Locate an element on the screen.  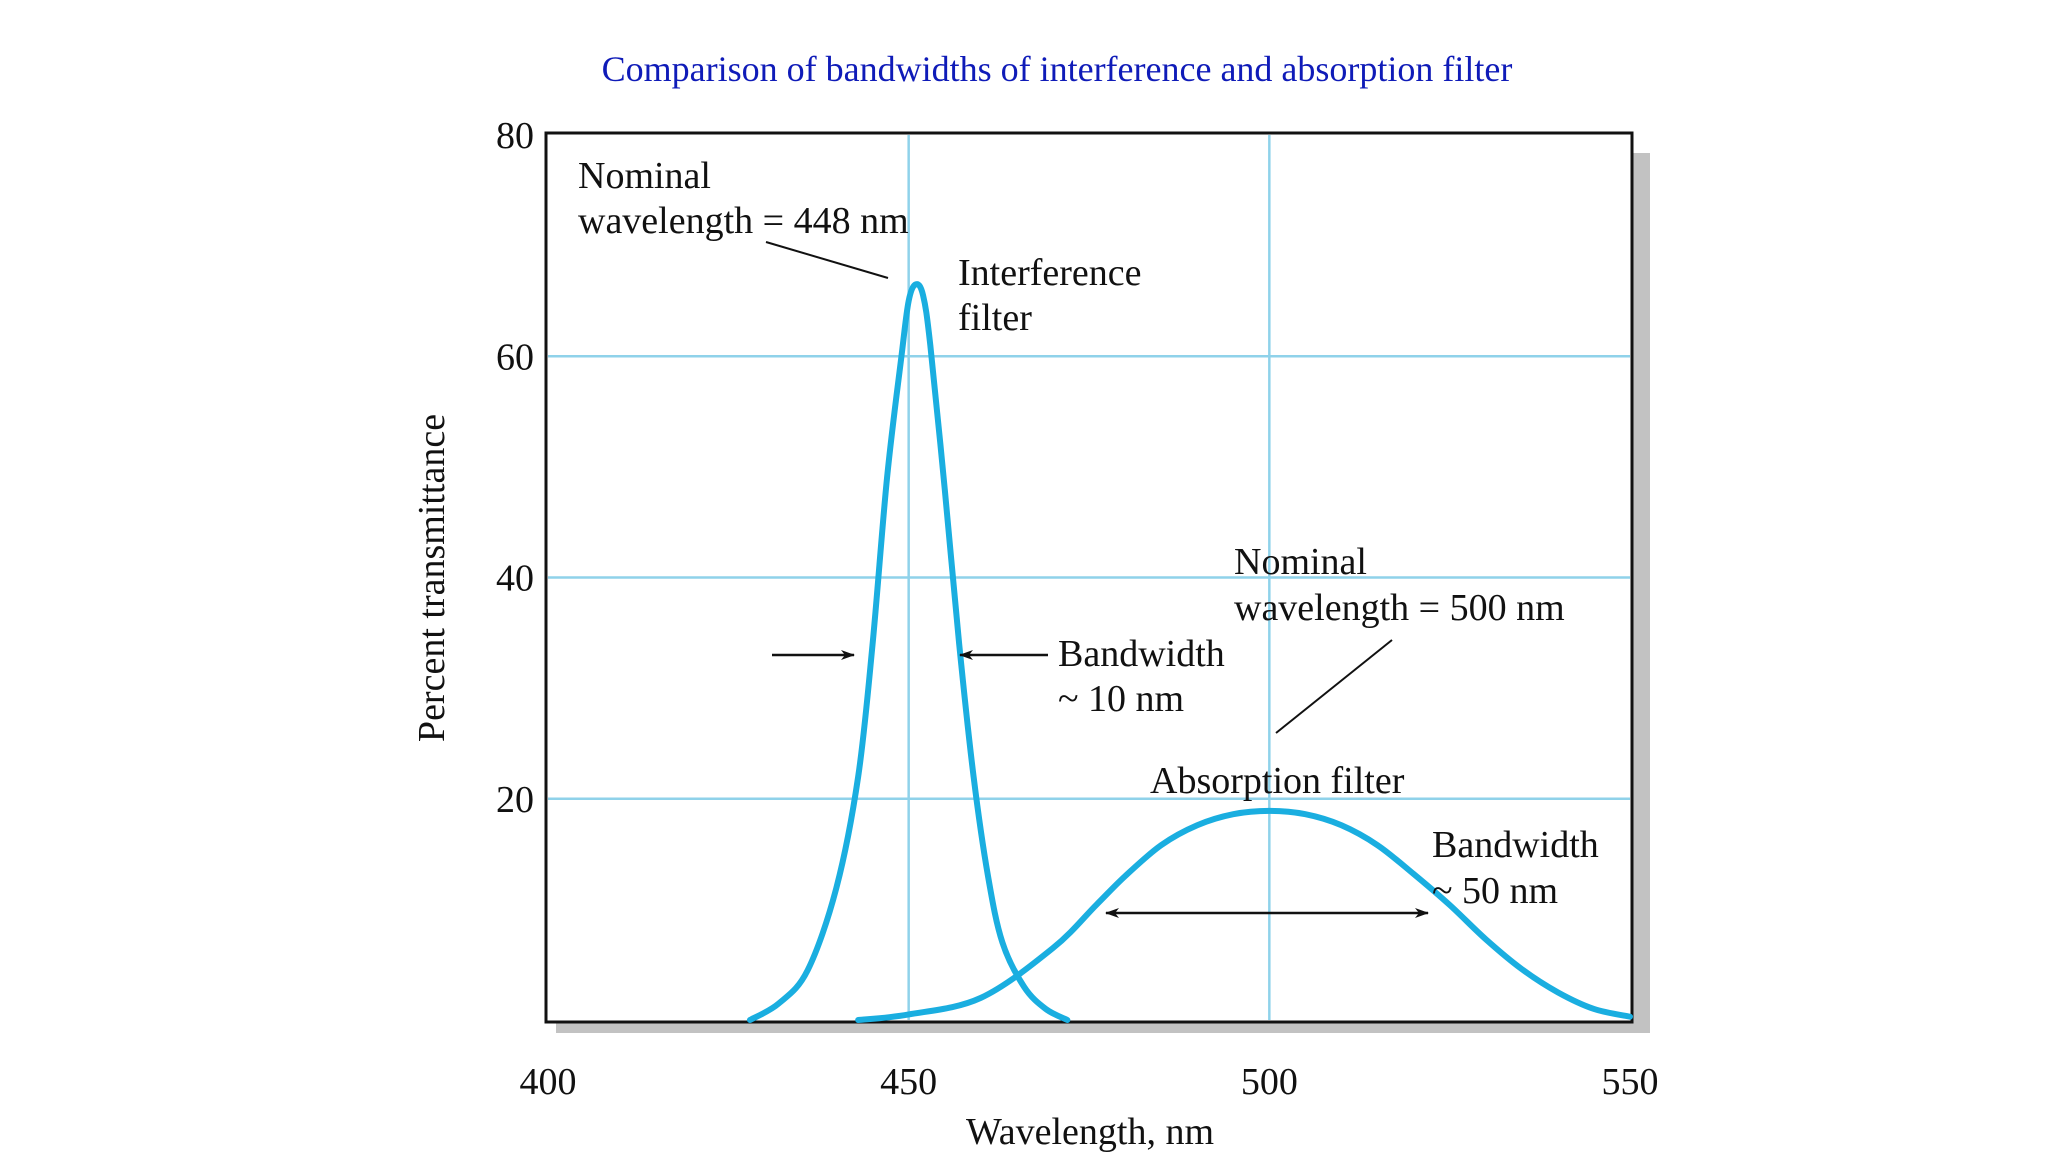
absorption-nominal-line1: Nominal is located at coordinates (1300, 562).